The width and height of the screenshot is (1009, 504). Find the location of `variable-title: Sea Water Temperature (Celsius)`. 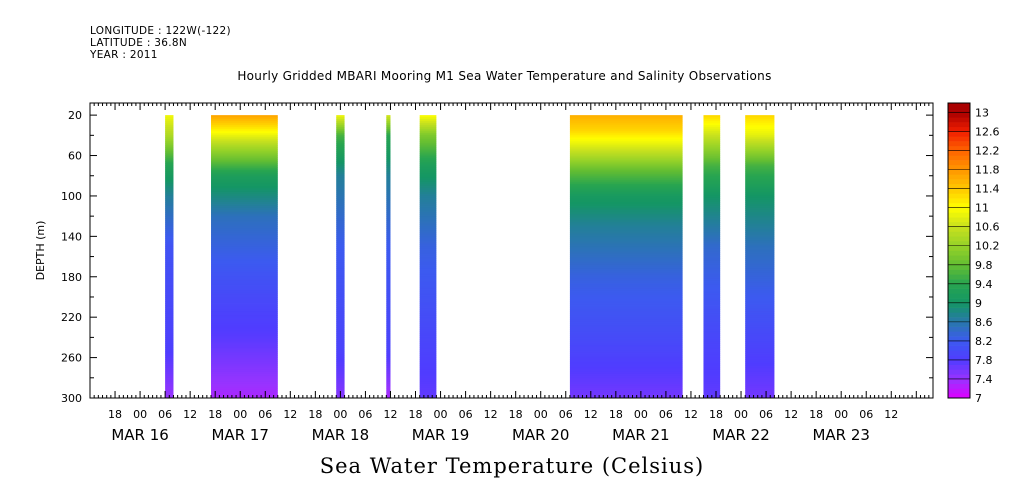

variable-title: Sea Water Temperature (Celsius) is located at coordinates (512, 466).